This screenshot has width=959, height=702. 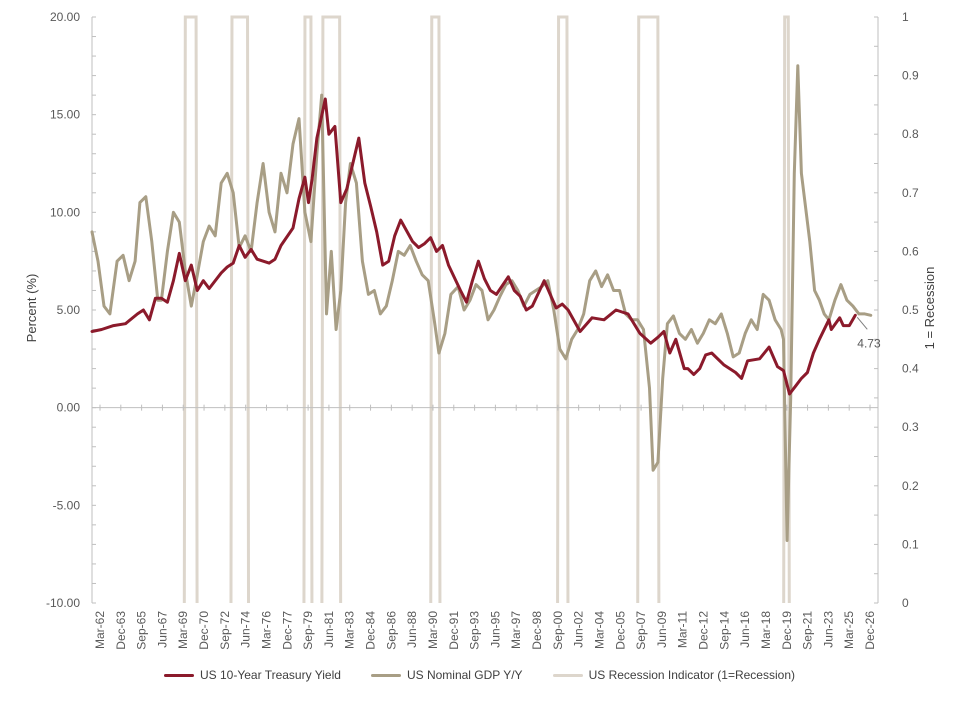 I want to click on x-tick-label: Dec-19, so click(x=787, y=630).